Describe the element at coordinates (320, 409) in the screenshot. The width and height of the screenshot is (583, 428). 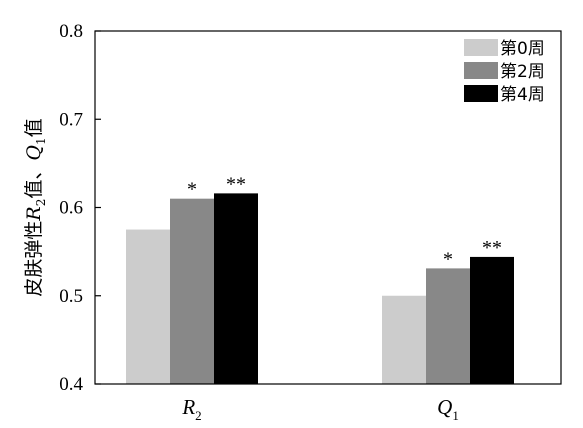
I see `x-axis-categories: R2 Q1` at that location.